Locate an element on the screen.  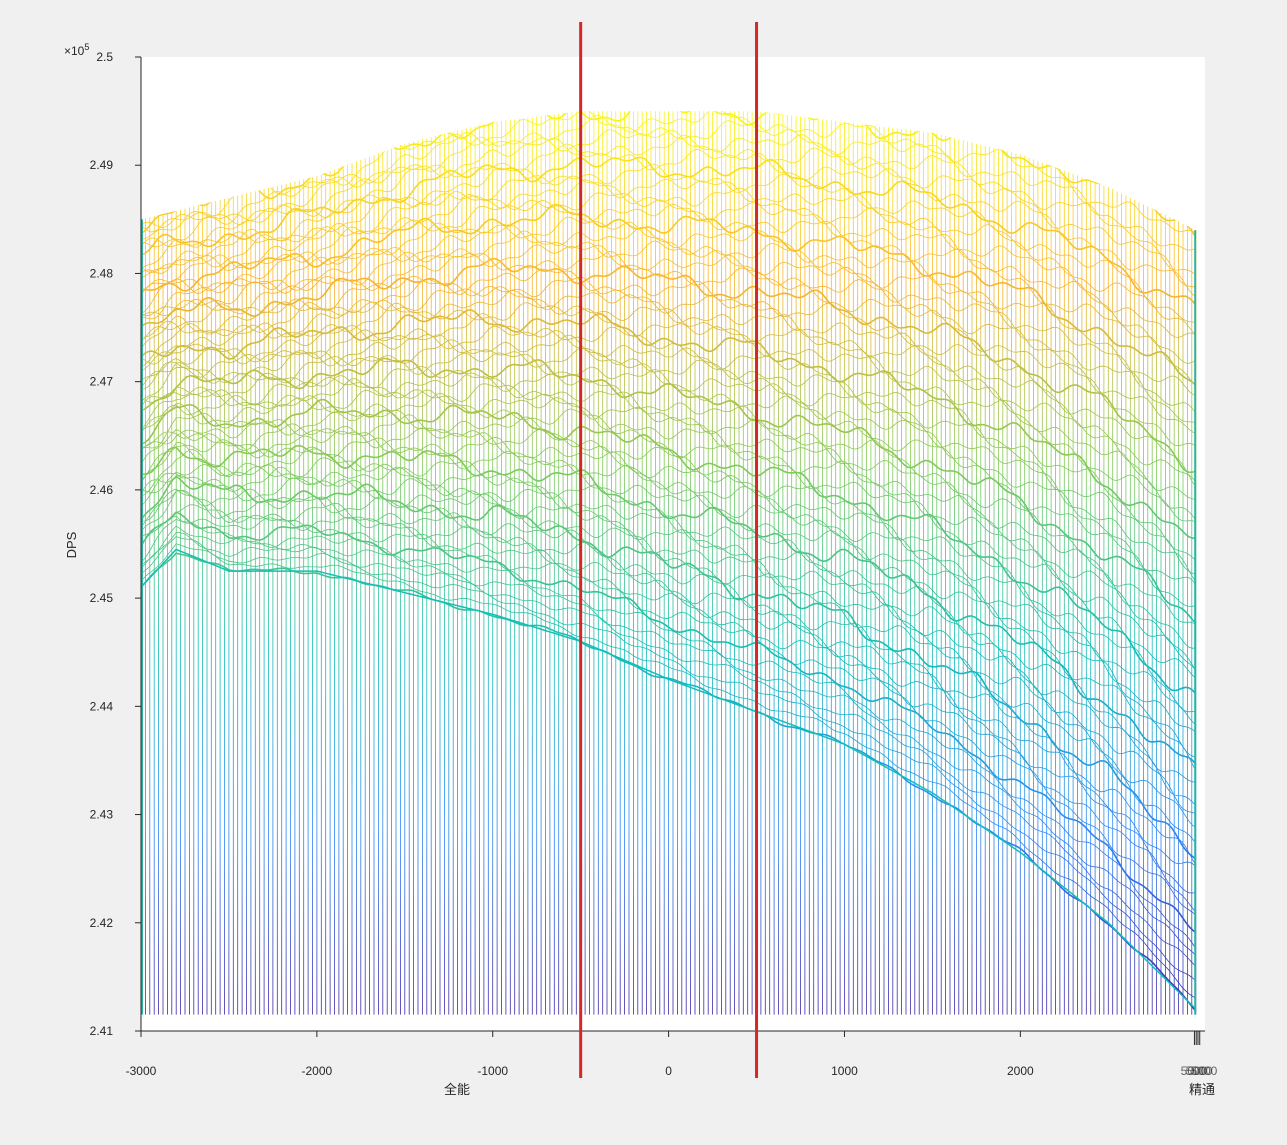
x-tick-label: 1000 is located at coordinates (844, 1071).